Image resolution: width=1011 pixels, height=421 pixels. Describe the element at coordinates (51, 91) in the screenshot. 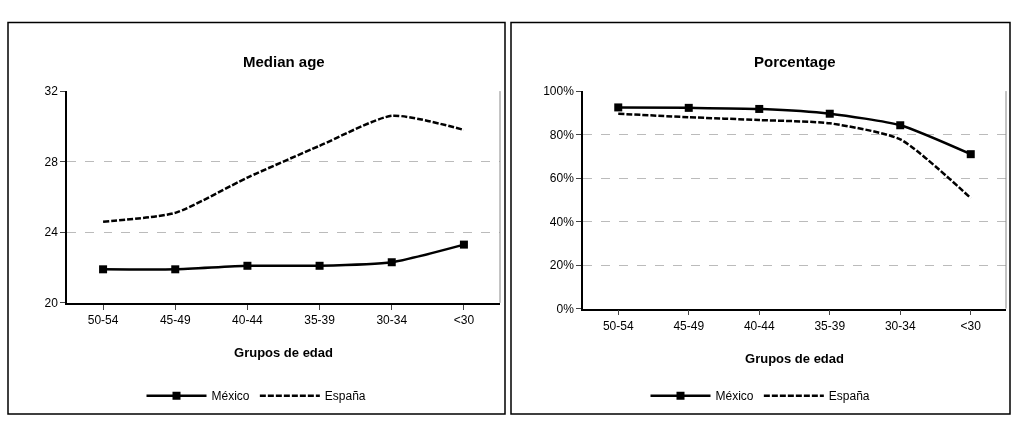

I see `y-tick-label: 32` at that location.